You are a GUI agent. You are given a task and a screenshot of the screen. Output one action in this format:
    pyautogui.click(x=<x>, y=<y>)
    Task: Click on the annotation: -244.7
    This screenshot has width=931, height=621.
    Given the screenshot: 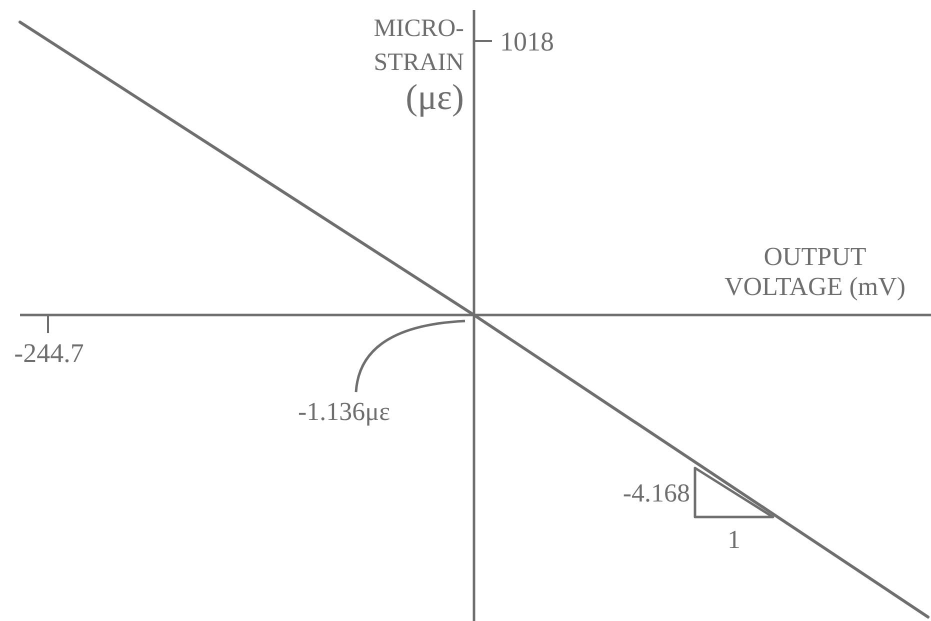 What is the action you would take?
    pyautogui.click(x=49, y=353)
    